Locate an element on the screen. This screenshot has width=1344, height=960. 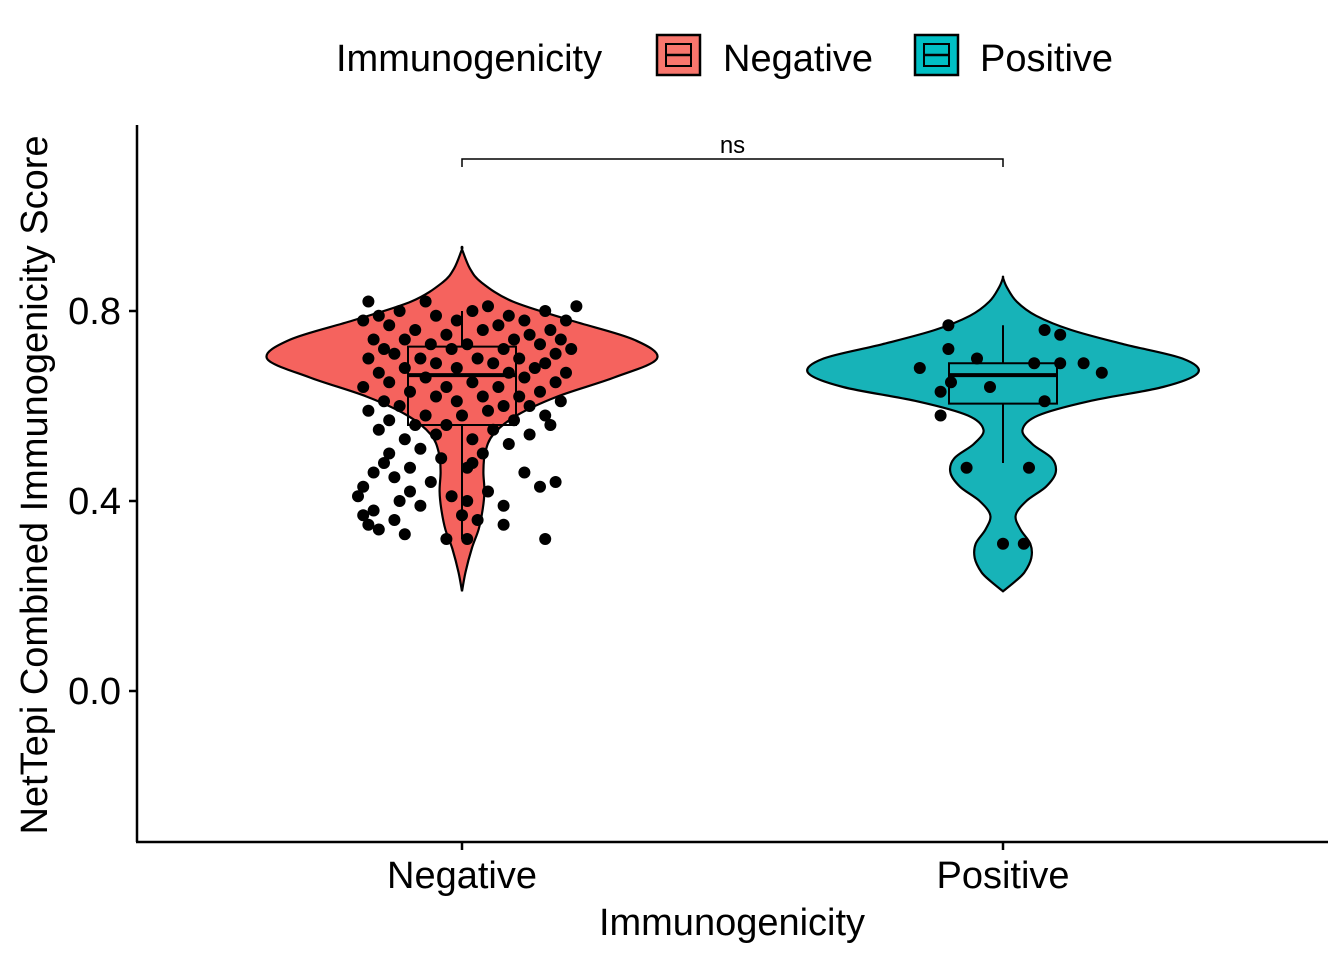
legend-label-positive: Positive is located at coordinates (1046, 59).